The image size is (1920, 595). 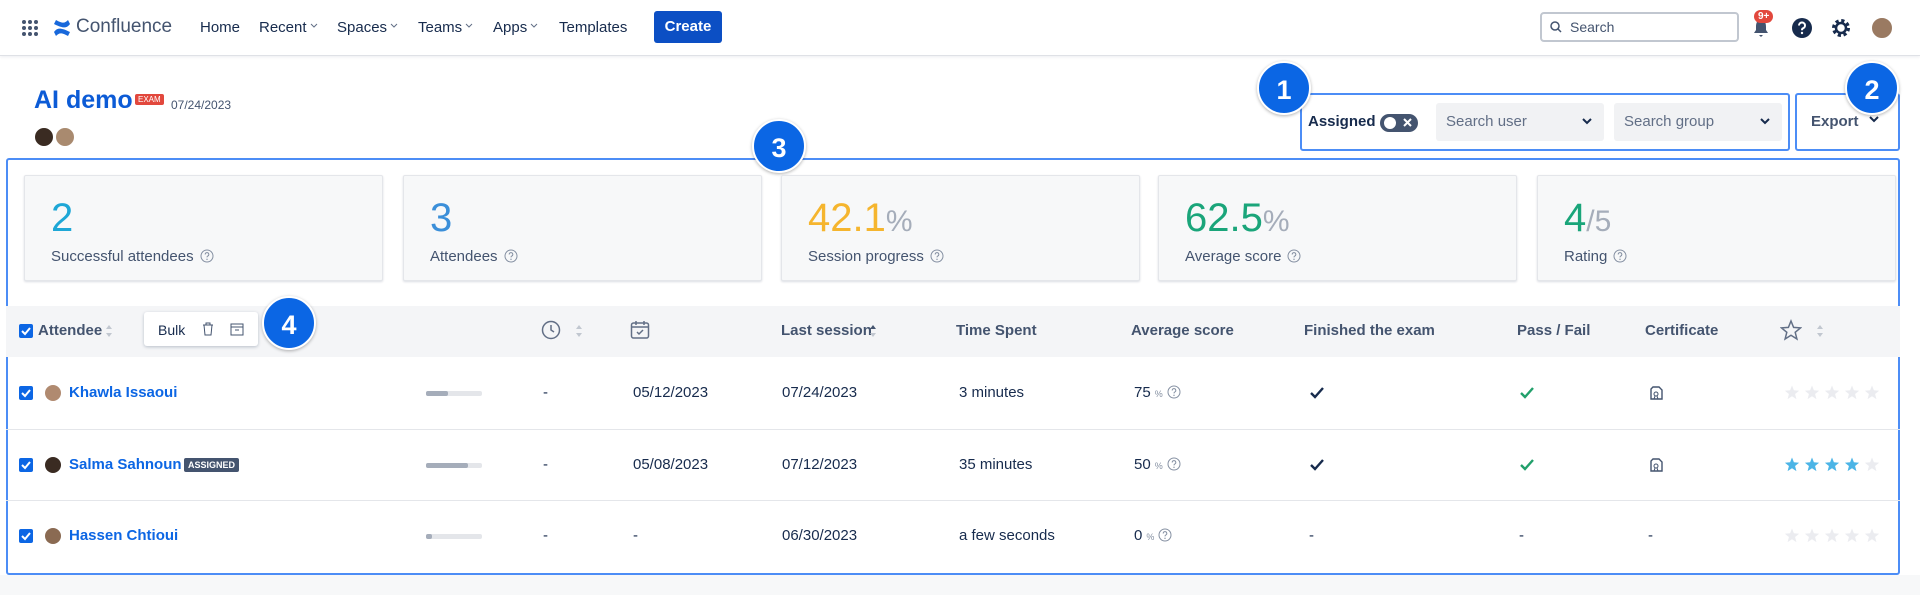 What do you see at coordinates (992, 392) in the screenshot?
I see `time-spent: 3 minutes` at bounding box center [992, 392].